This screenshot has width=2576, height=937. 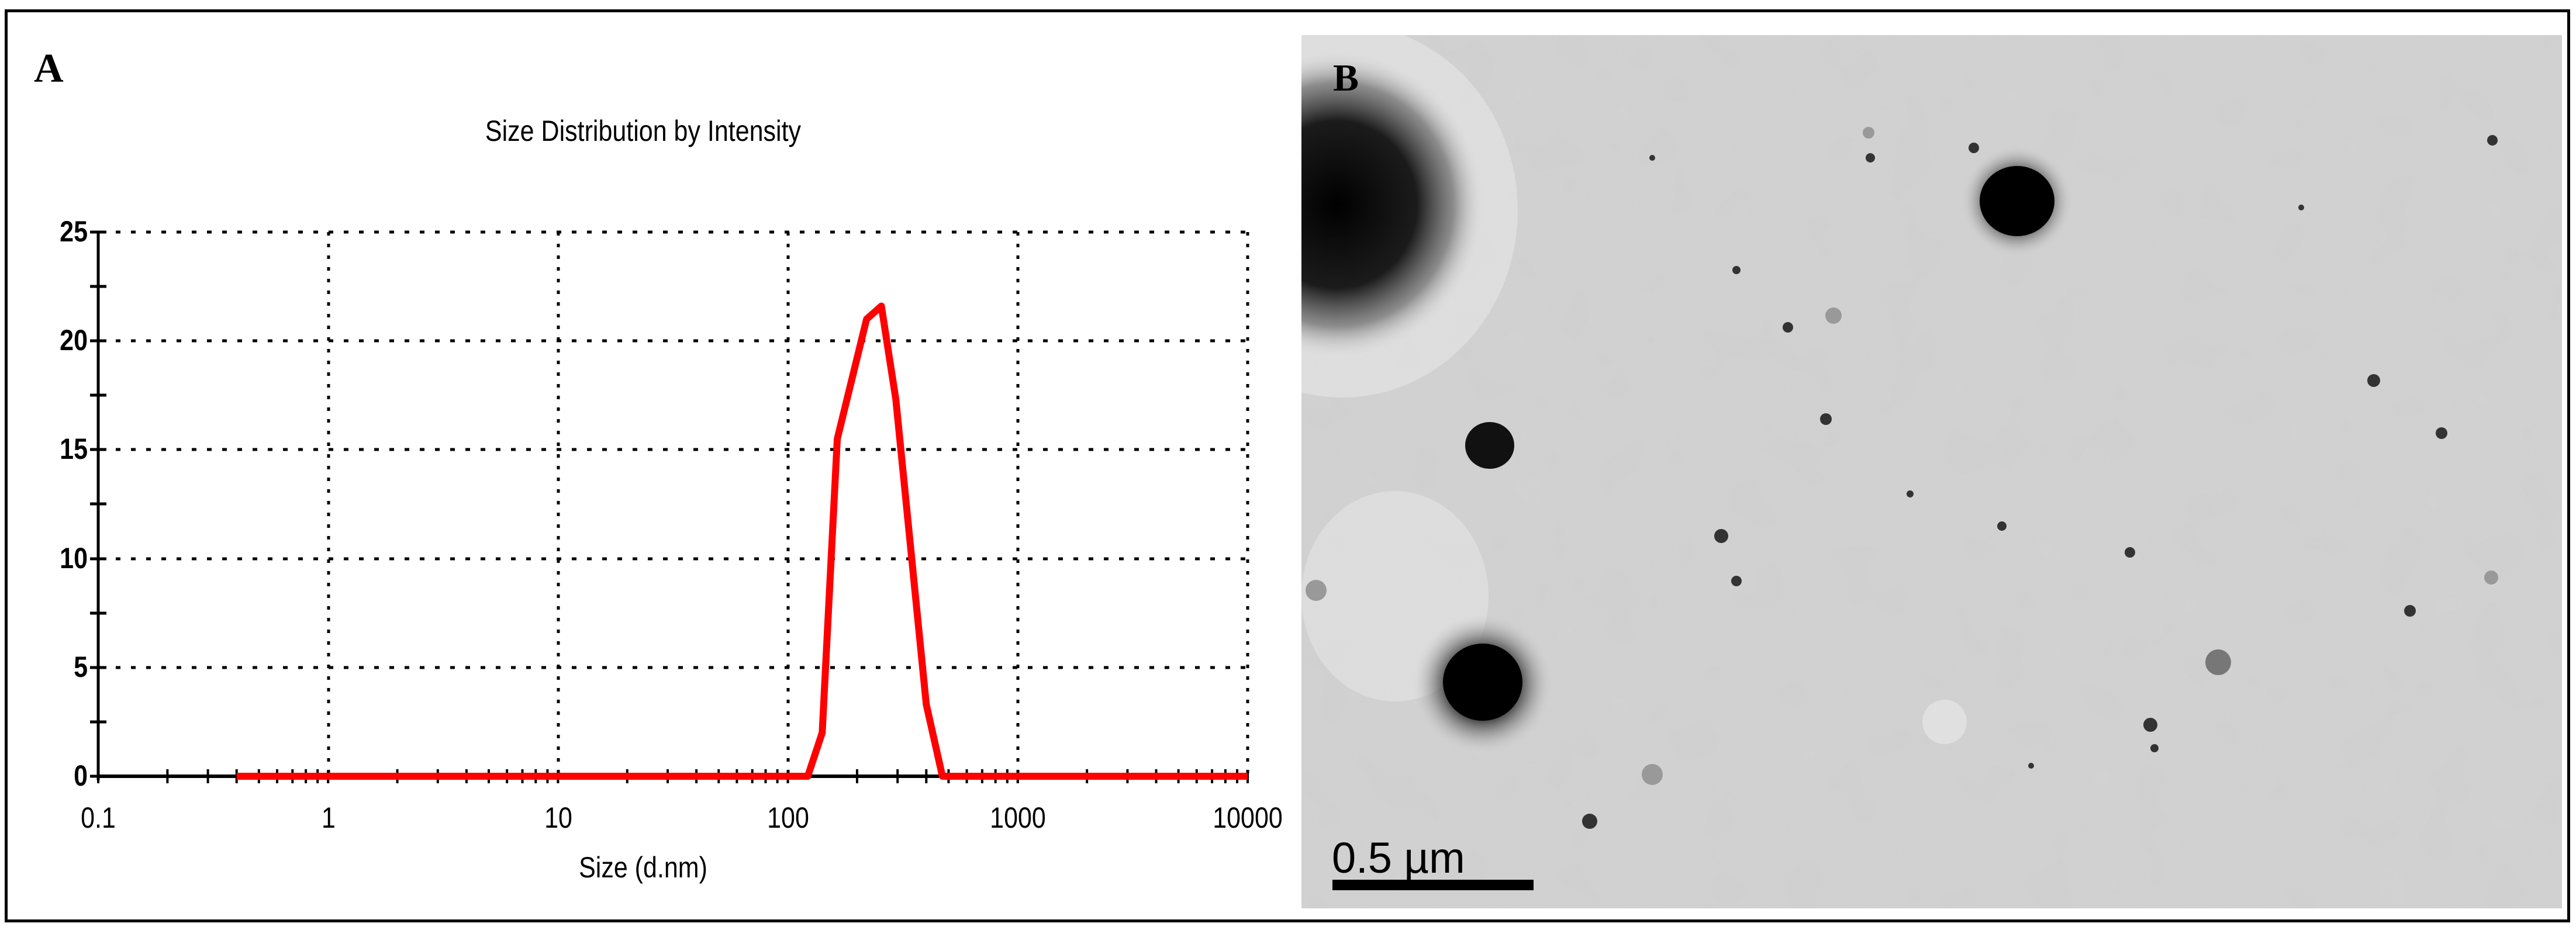 I want to click on panel-label-a: A, so click(x=49, y=68).